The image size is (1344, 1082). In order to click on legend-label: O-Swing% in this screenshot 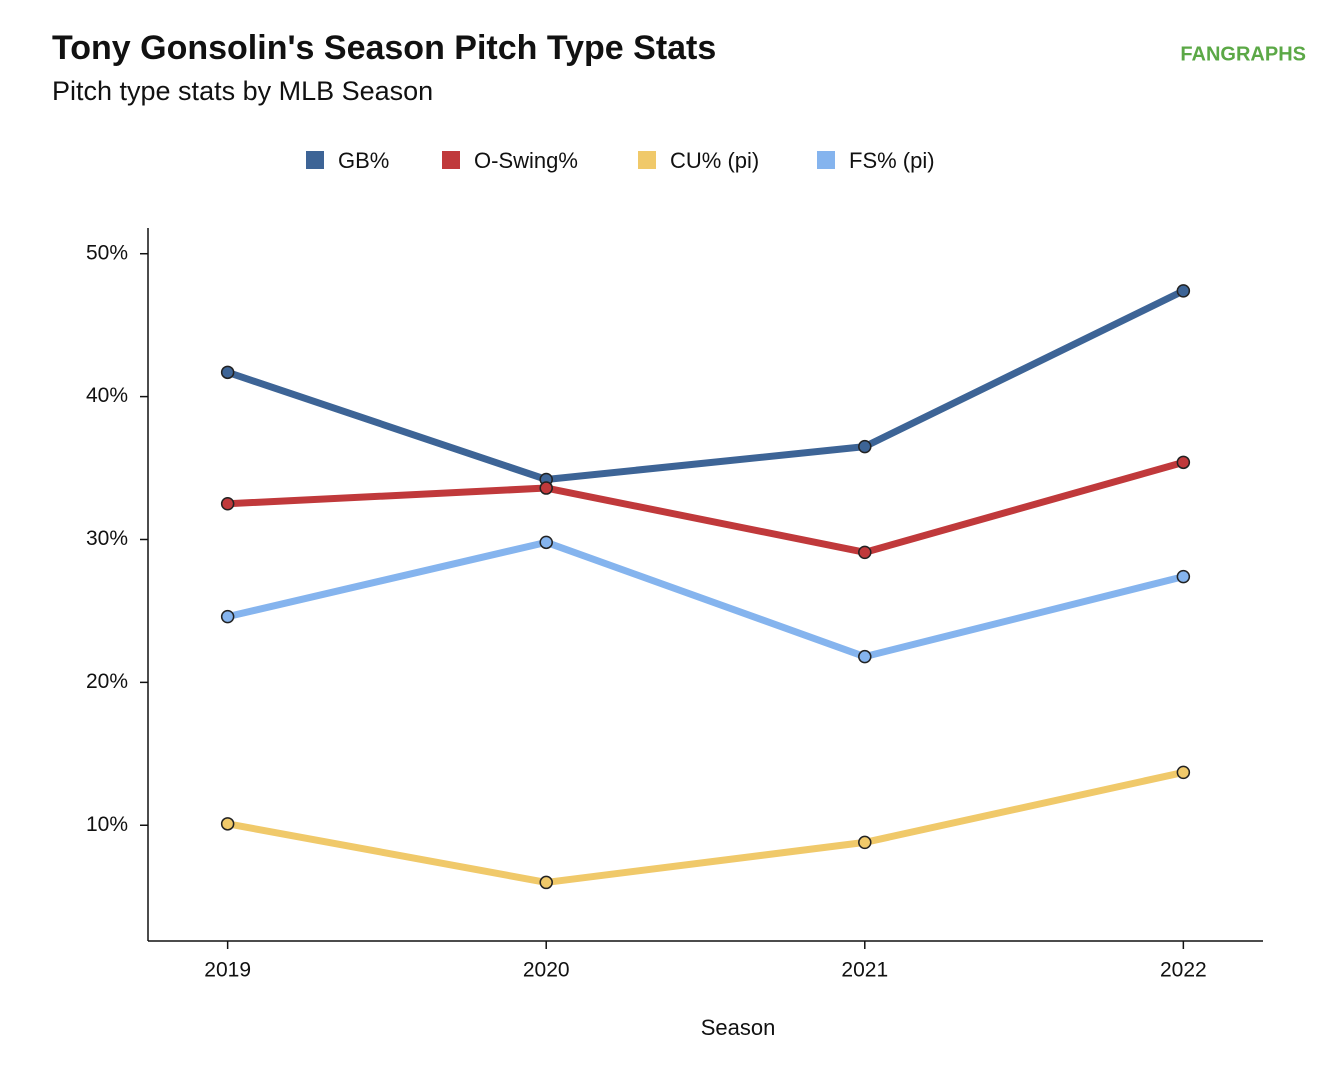, I will do `click(526, 160)`.